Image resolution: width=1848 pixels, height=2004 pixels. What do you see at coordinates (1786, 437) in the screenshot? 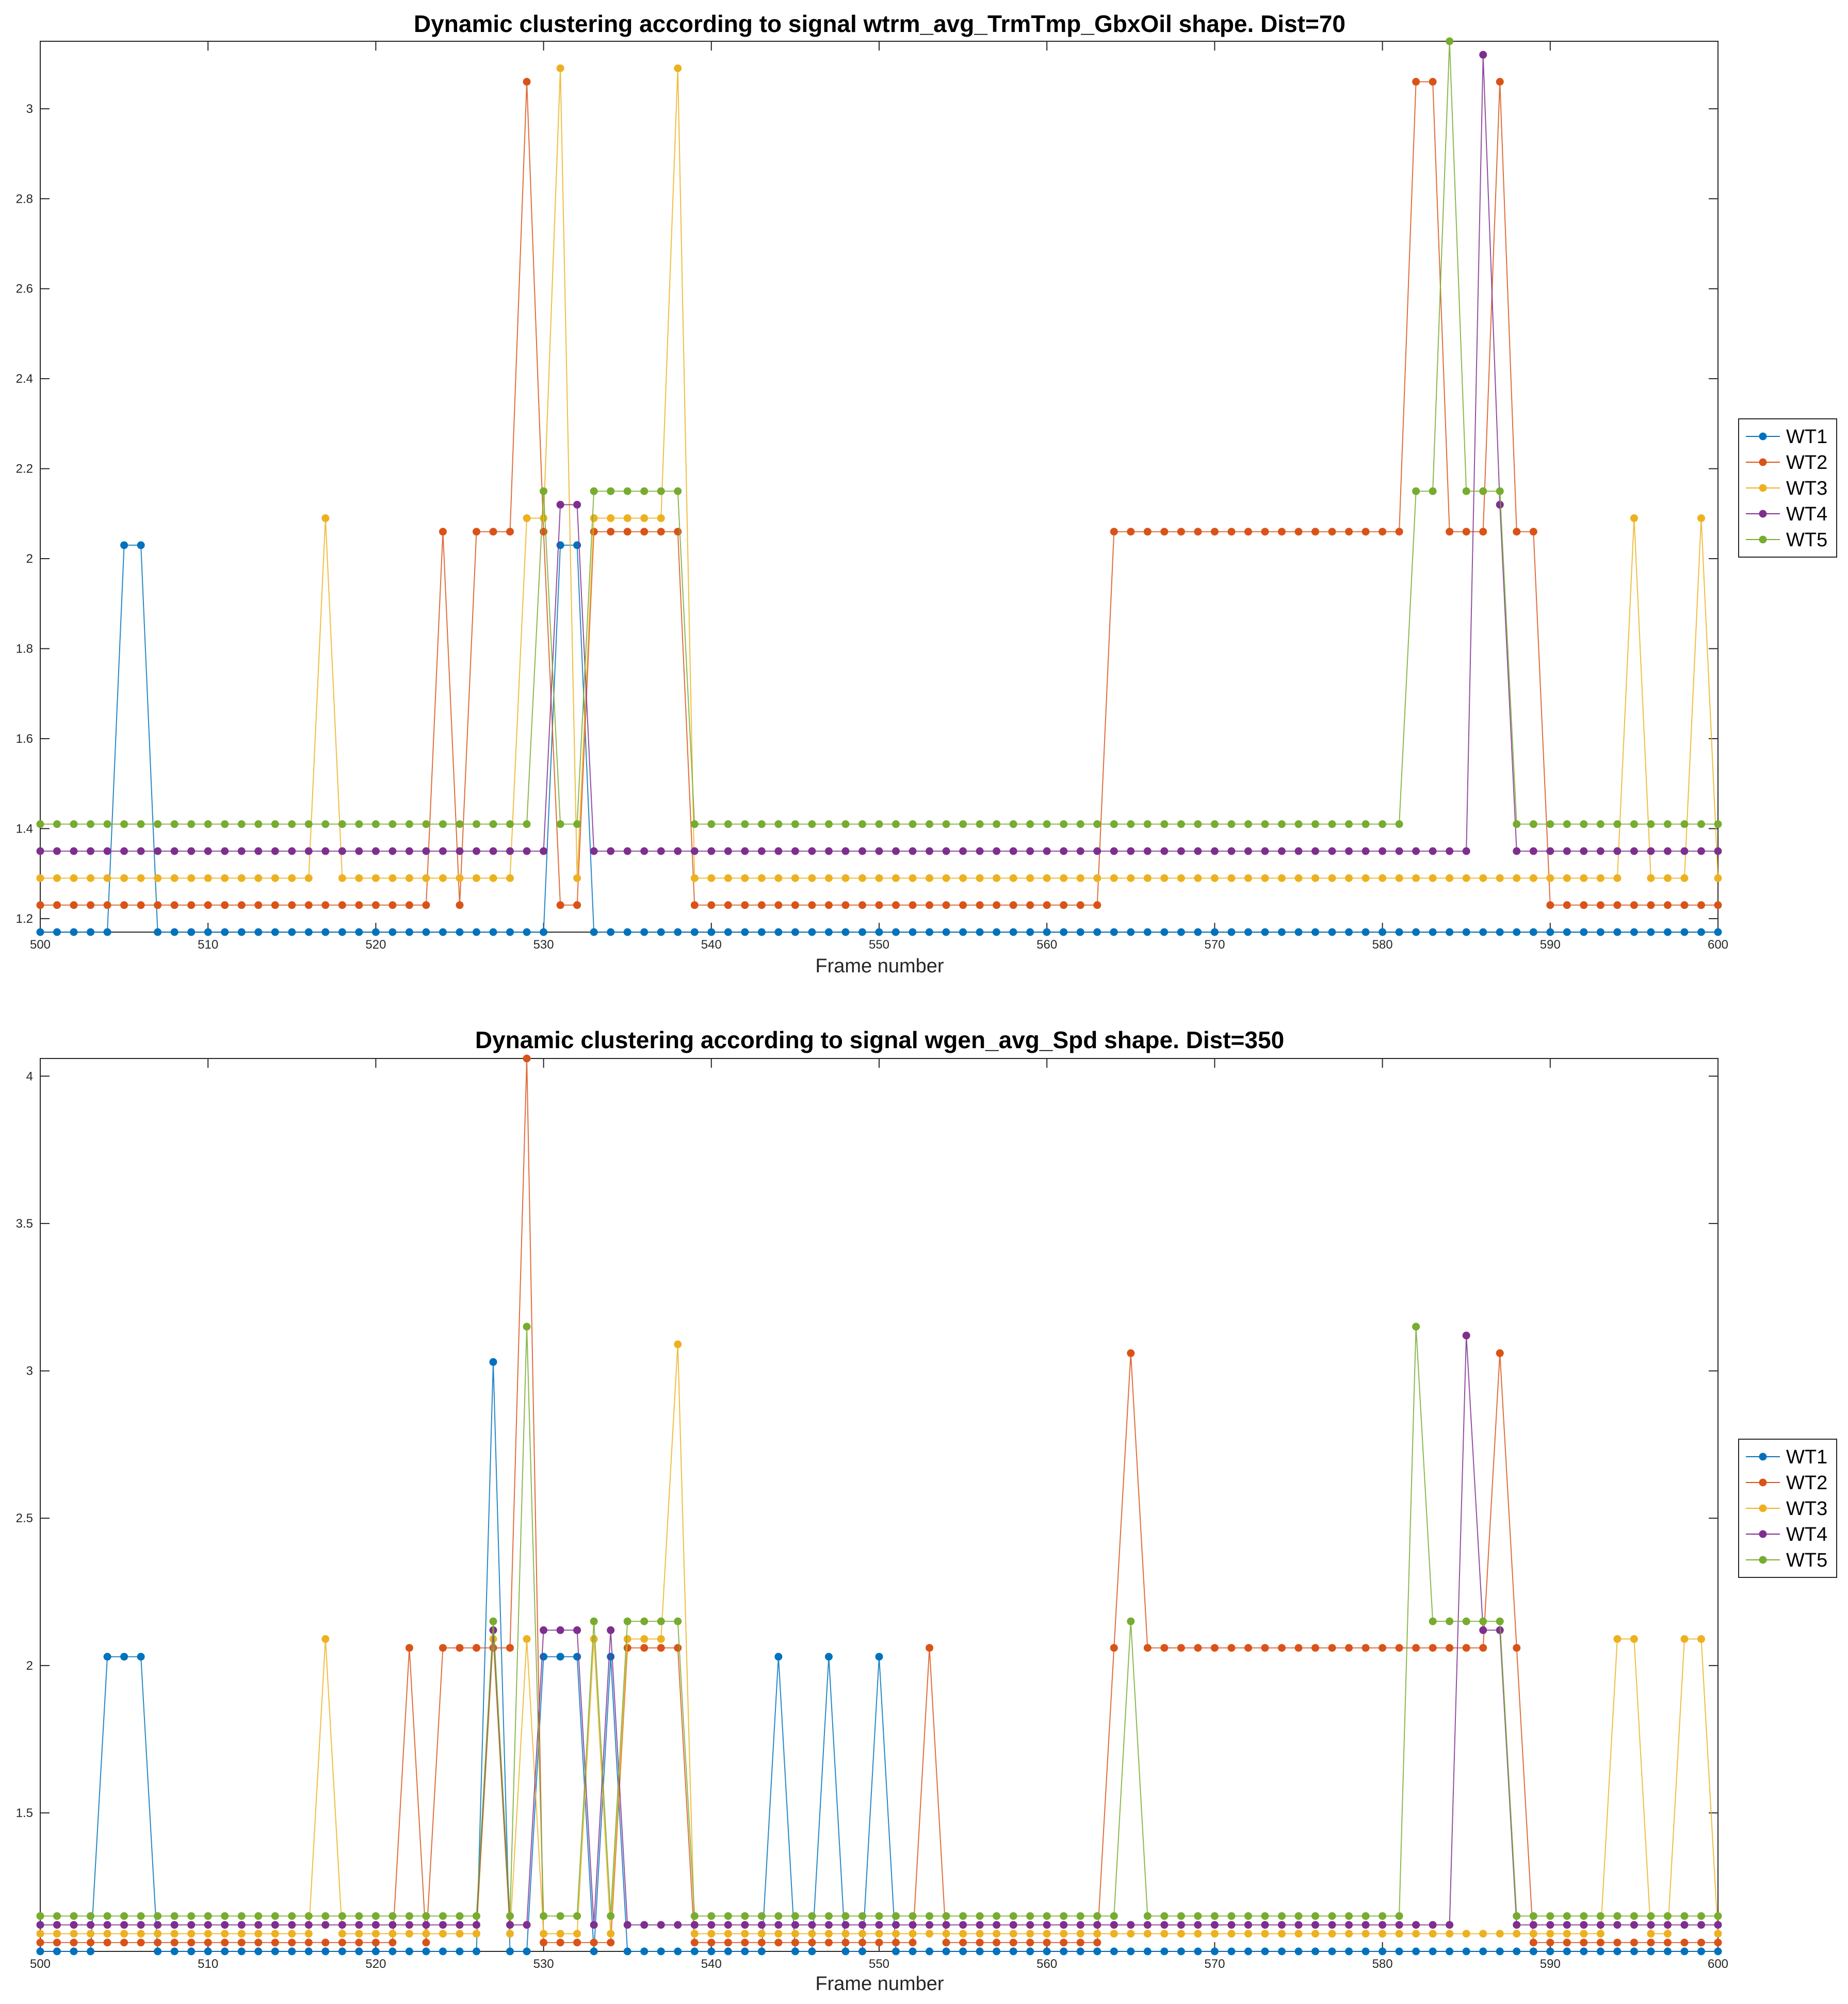
I see `legend-item-wt1: WT1` at bounding box center [1786, 437].